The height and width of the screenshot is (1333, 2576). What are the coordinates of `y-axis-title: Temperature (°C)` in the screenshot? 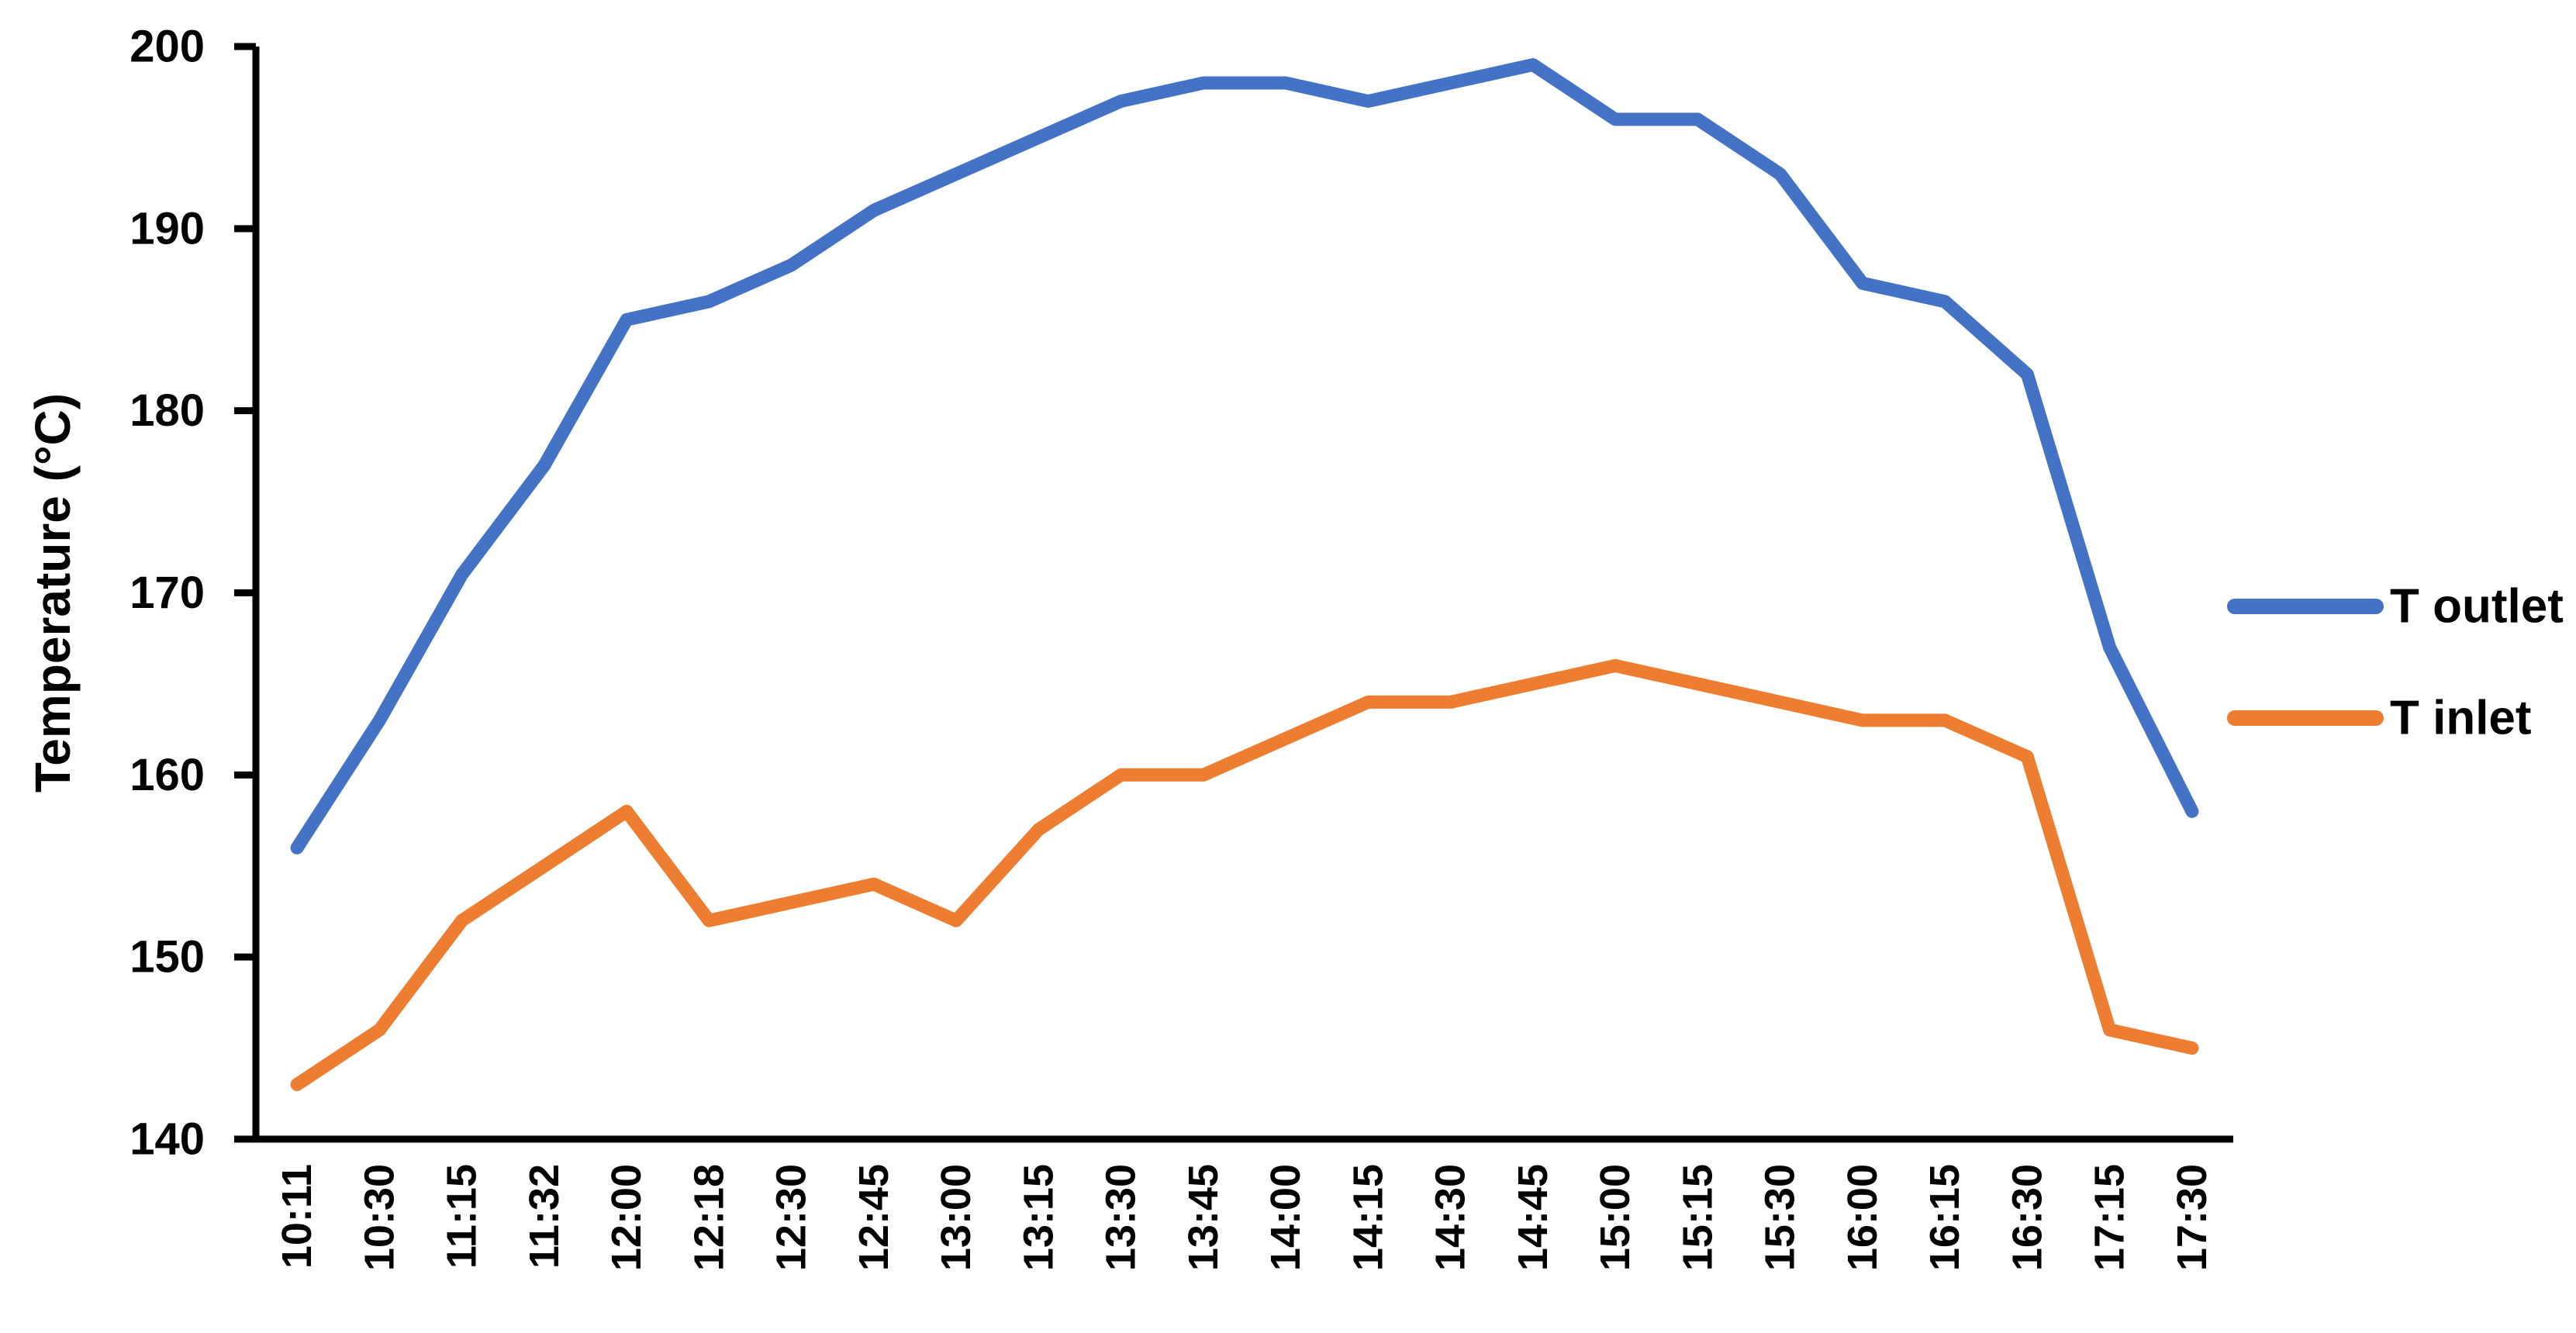 It's located at (53, 593).